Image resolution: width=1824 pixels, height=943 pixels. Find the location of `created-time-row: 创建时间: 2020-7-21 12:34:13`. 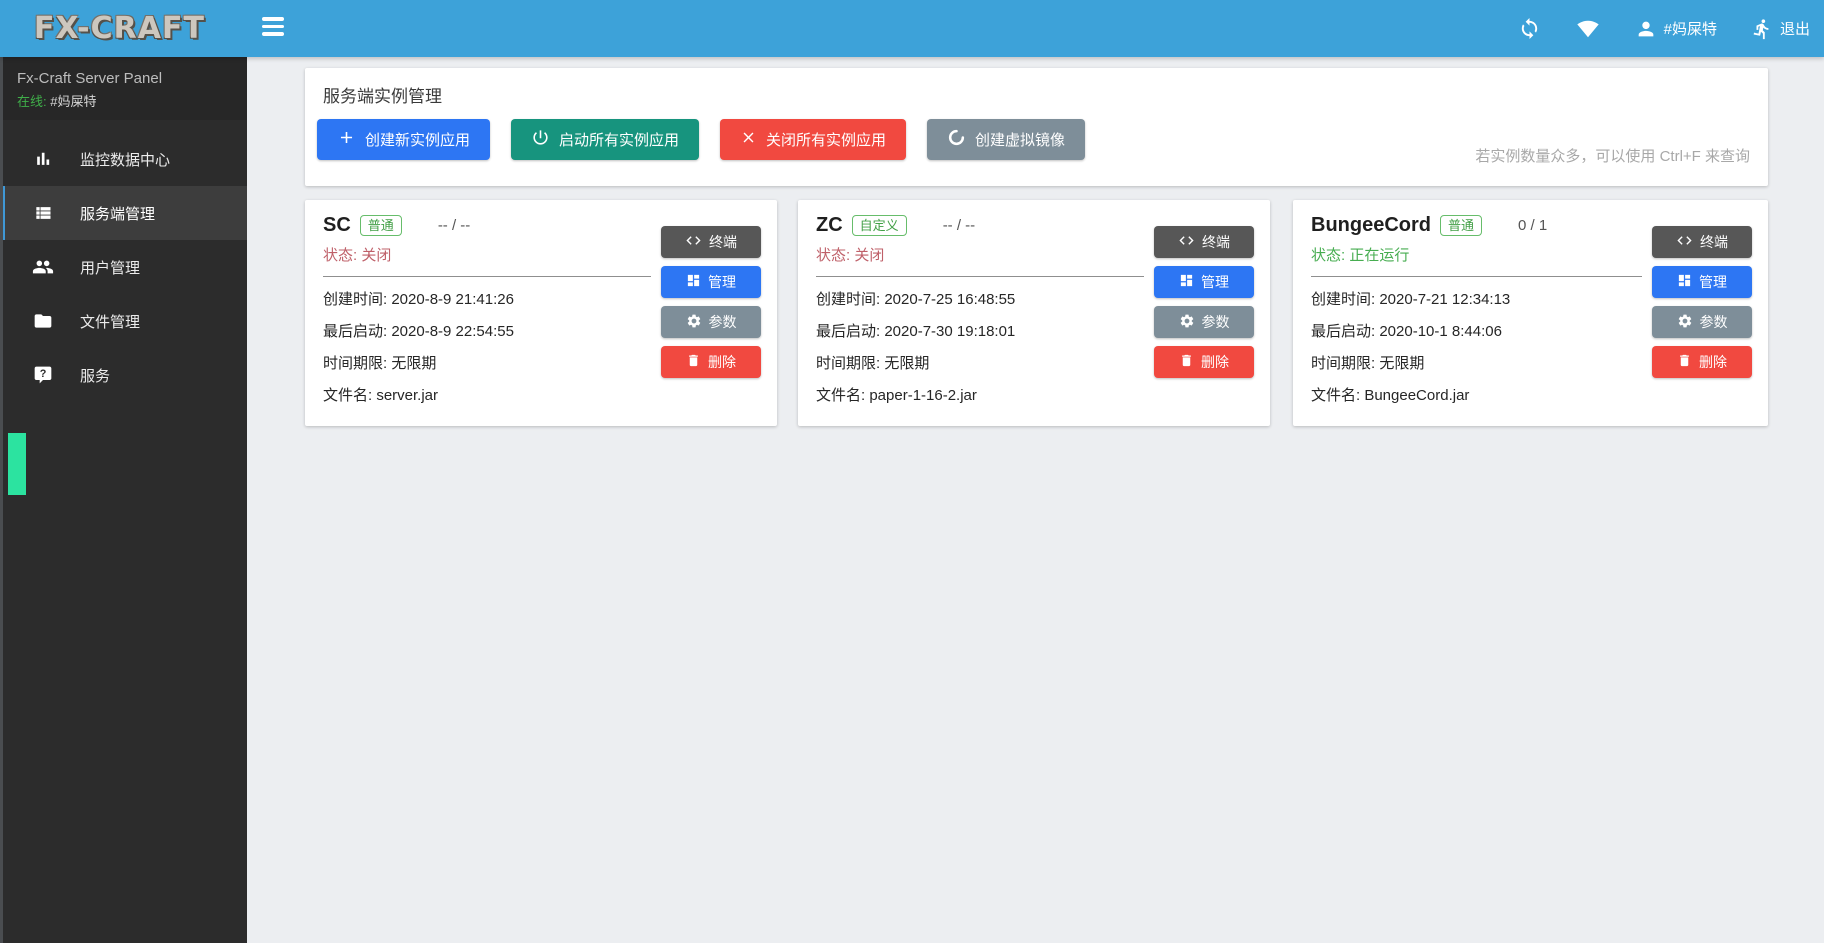

created-time-row: 创建时间: 2020-7-21 12:34:13 is located at coordinates (1411, 299).